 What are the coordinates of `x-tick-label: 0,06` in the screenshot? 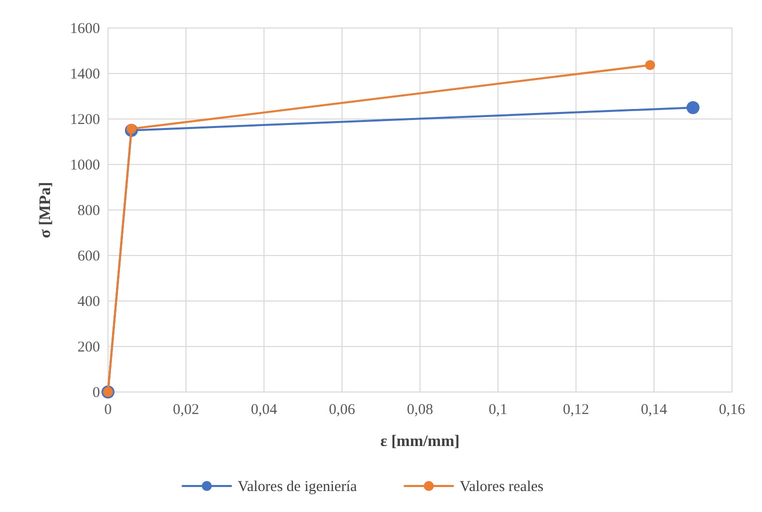 It's located at (342, 410).